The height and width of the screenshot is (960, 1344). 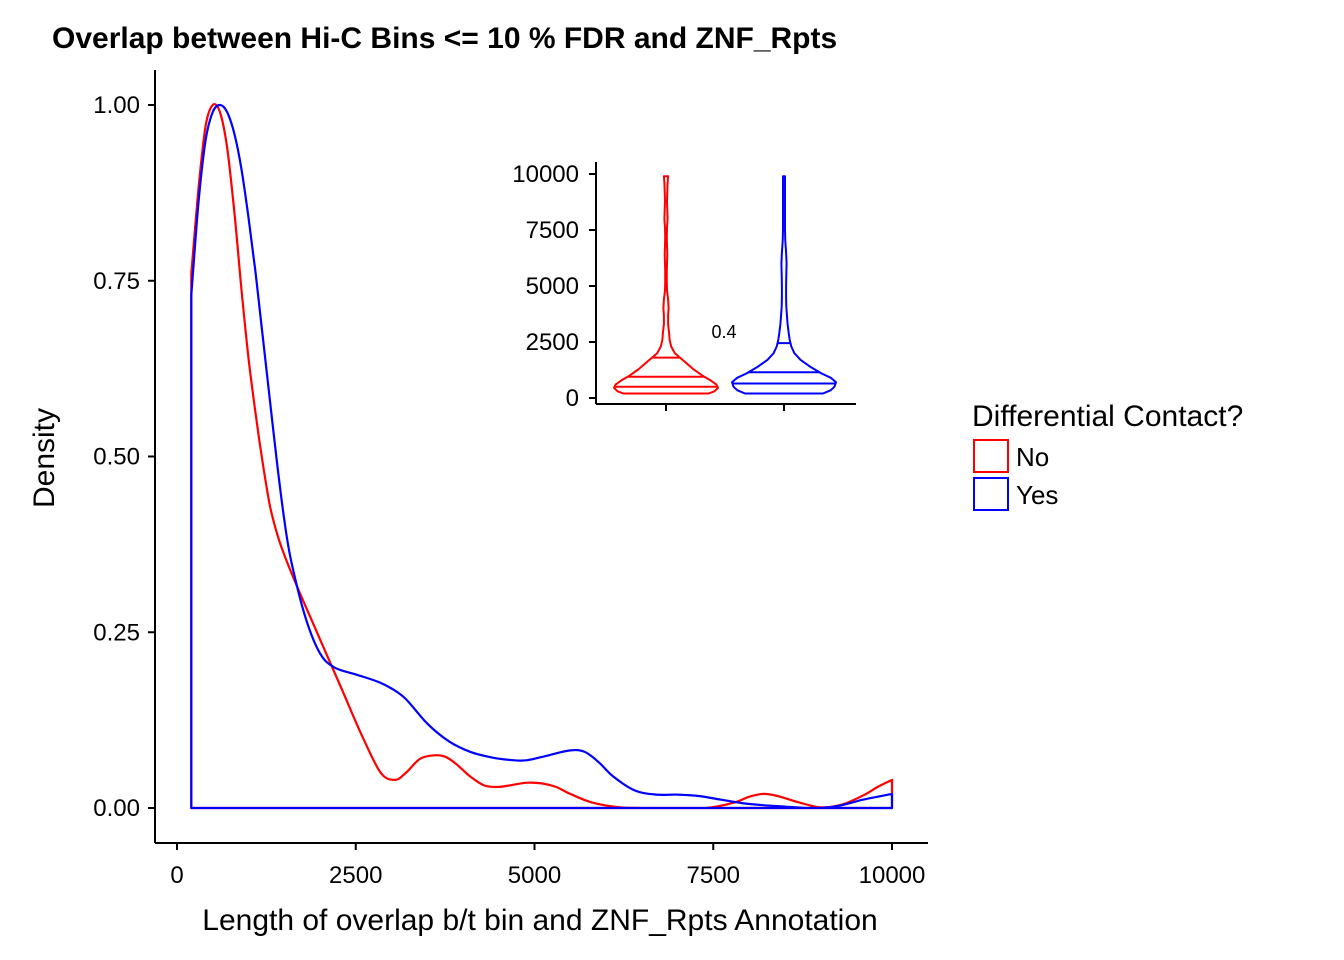 What do you see at coordinates (1037, 495) in the screenshot?
I see `legend-label-yes: Yes` at bounding box center [1037, 495].